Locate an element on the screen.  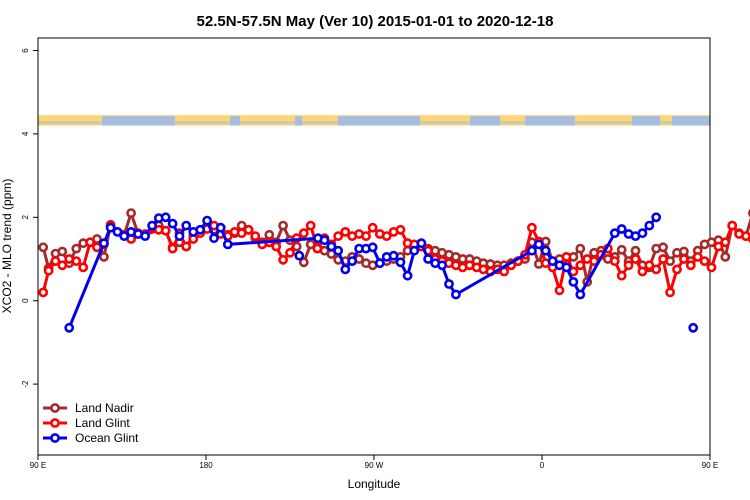
y-tick-label-4: 6 is located at coordinates (25, 50).